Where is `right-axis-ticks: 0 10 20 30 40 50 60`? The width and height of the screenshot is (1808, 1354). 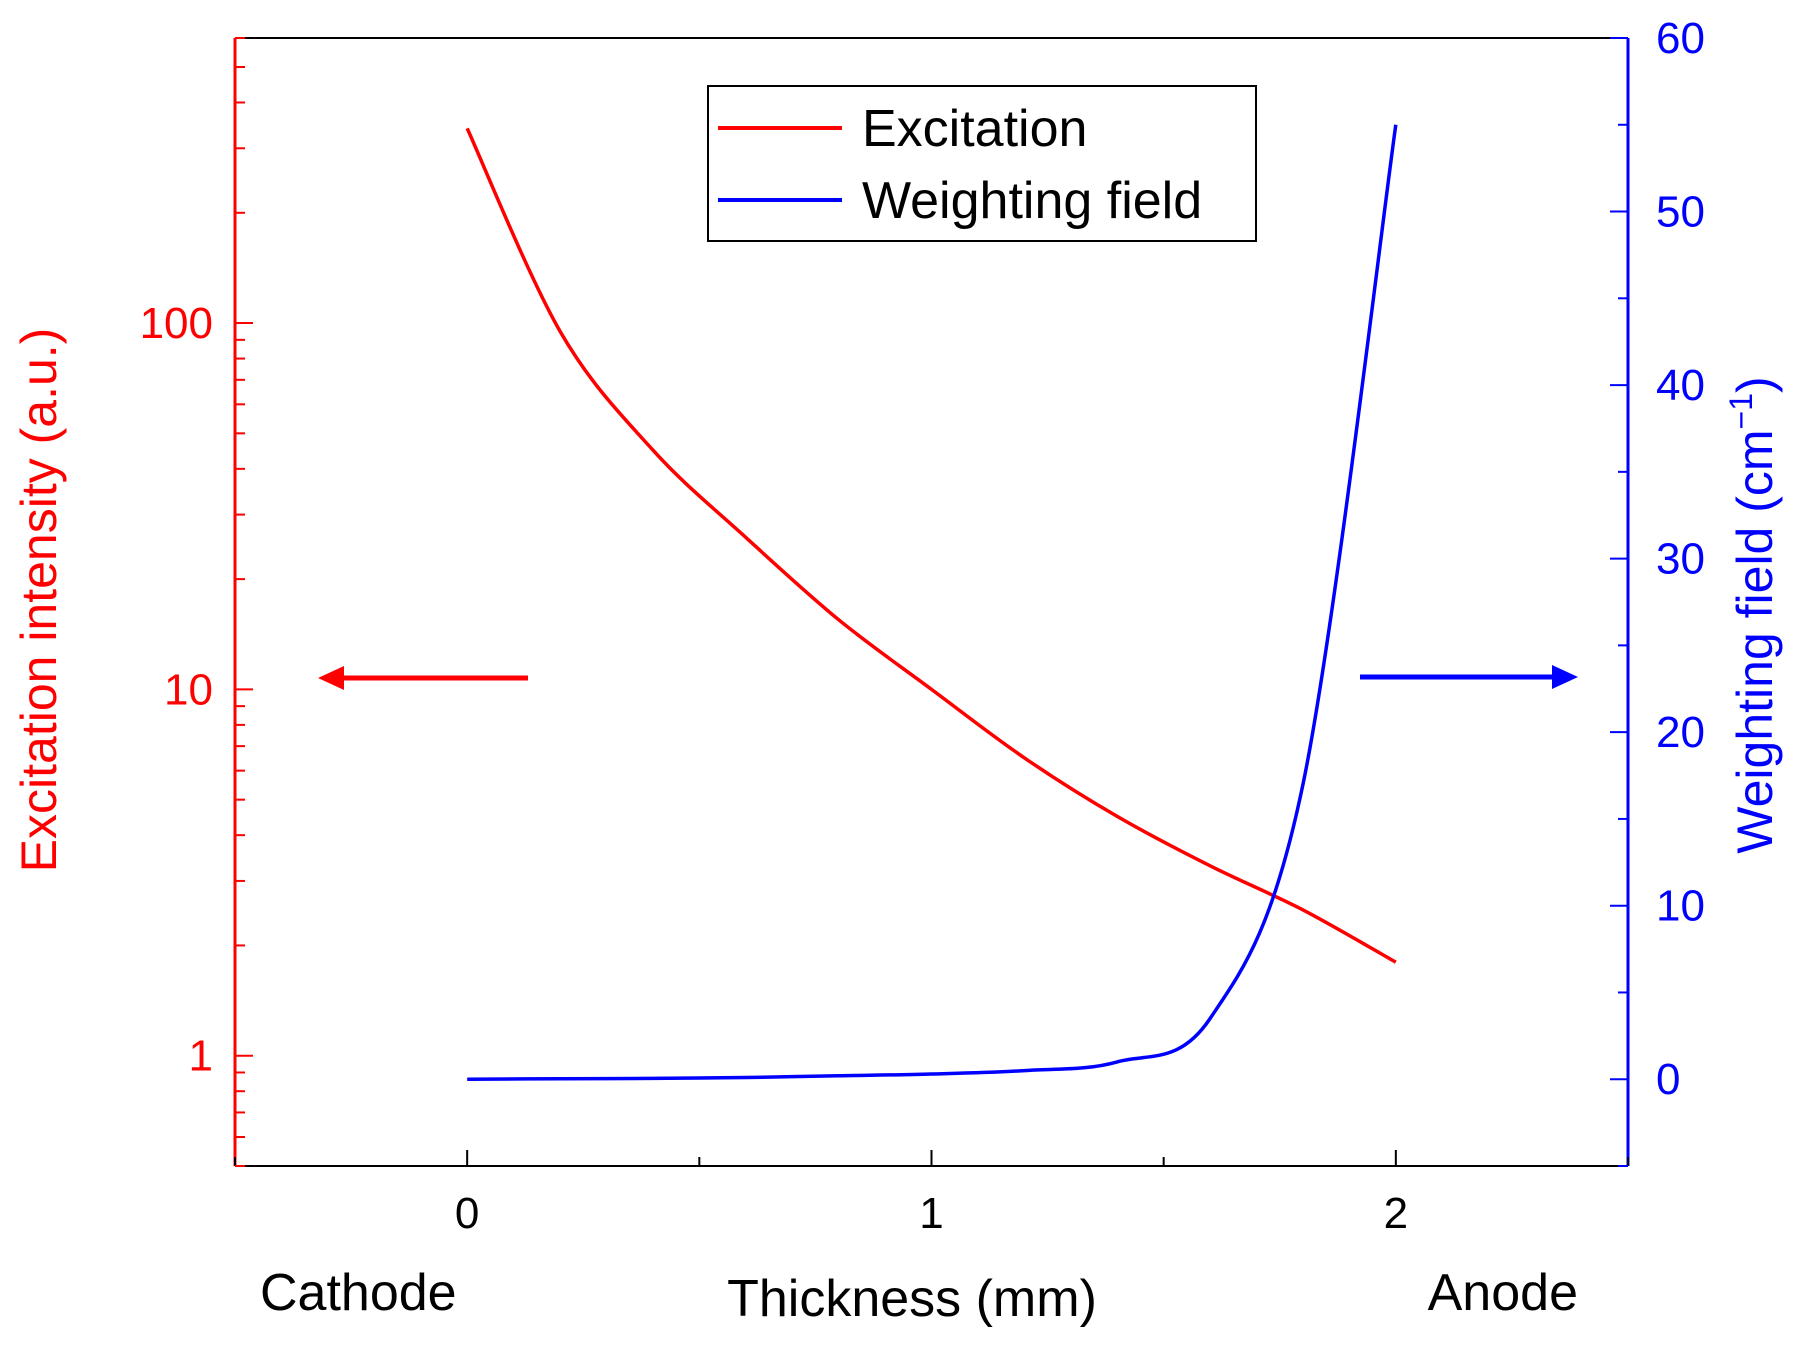 right-axis-ticks: 0 10 20 30 40 50 60 is located at coordinates (1657, 590).